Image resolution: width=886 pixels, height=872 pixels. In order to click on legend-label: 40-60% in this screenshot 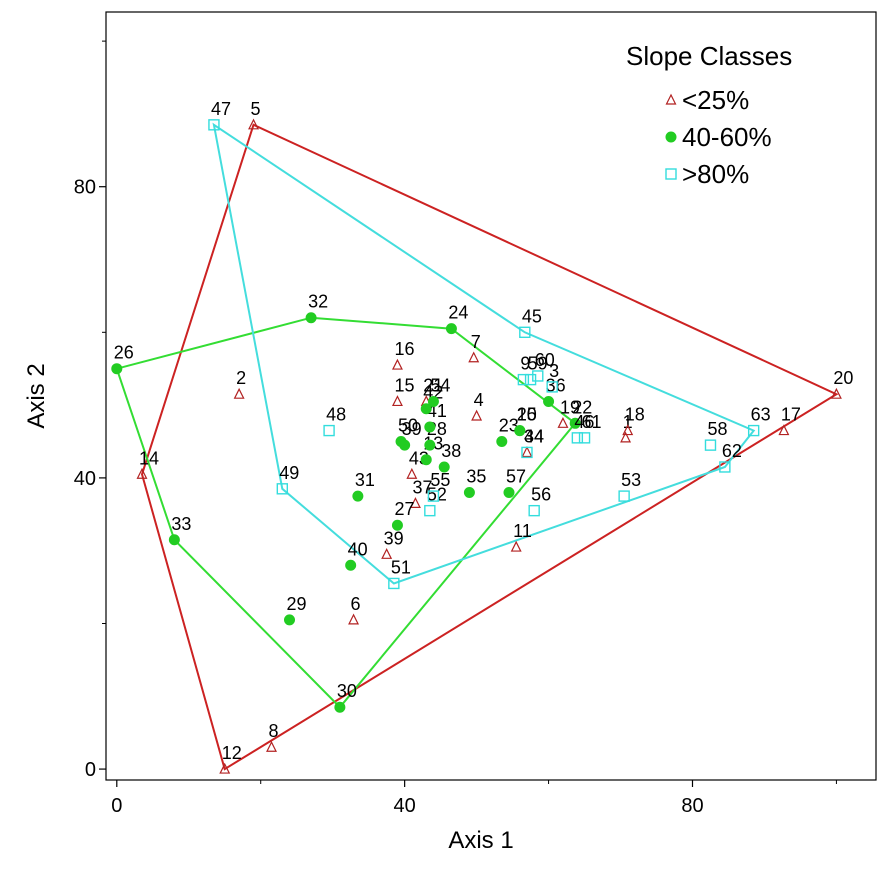, I will do `click(727, 137)`.